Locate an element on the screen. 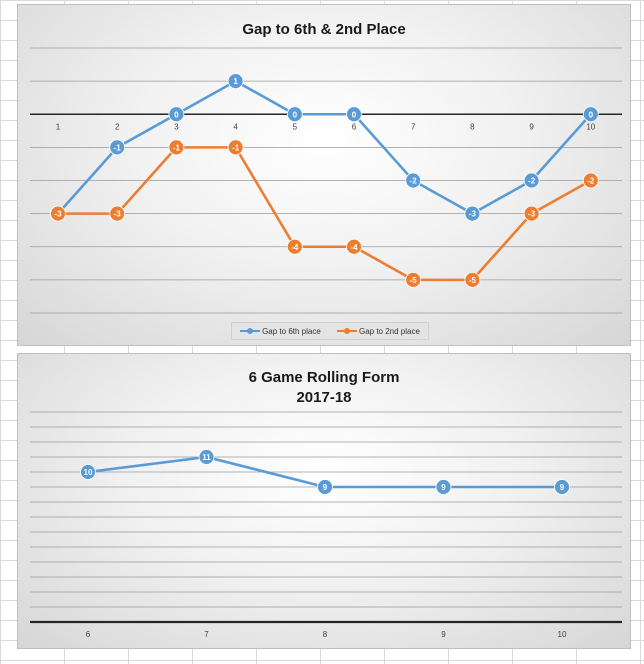  legend-item-2nd: Gap to 2nd place is located at coordinates (378, 331).